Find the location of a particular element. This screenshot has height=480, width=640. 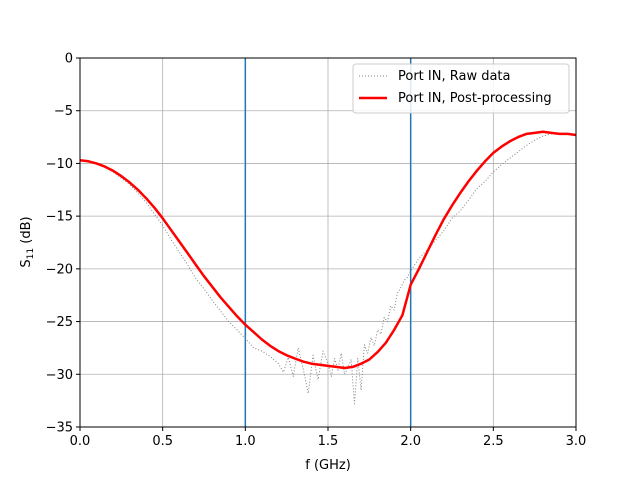

y-tick-label-4: −20 is located at coordinates (59, 269).